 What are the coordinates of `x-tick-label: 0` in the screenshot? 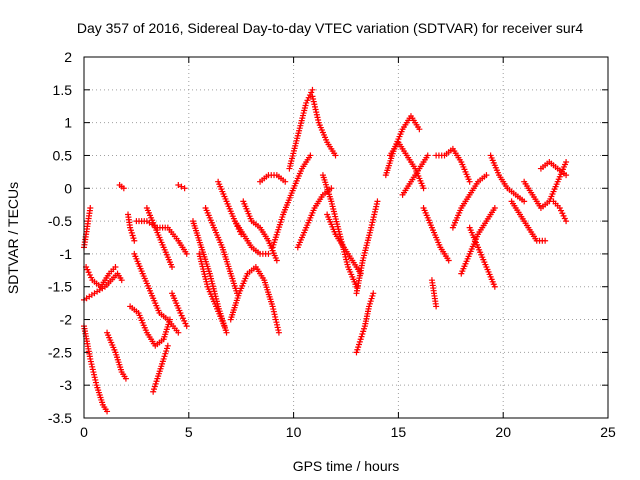 It's located at (84, 432).